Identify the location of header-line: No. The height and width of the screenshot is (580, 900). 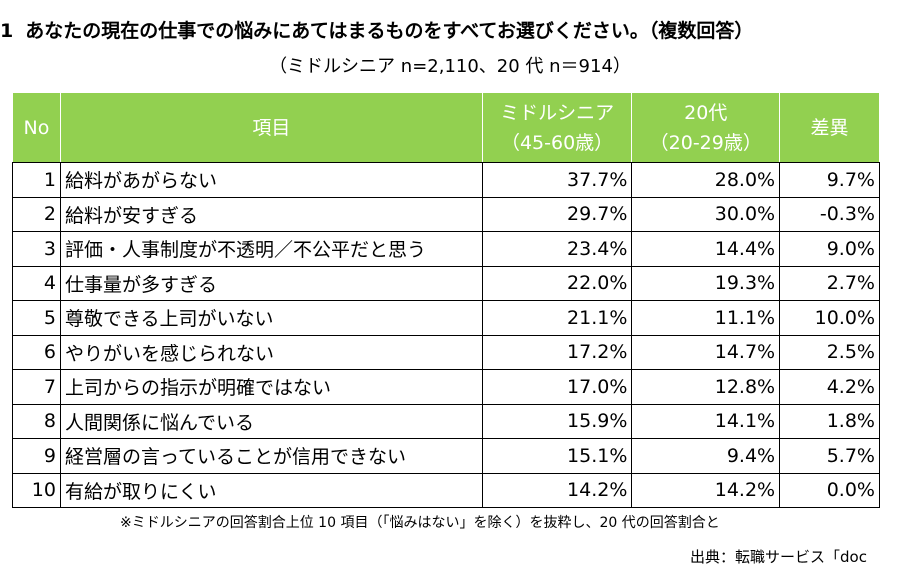
(36, 127).